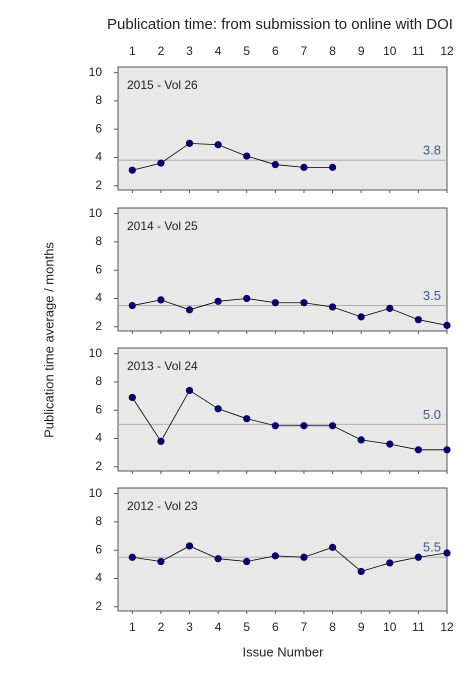 The height and width of the screenshot is (679, 472). I want to click on panel-label: 2014 - Vol 25, so click(162, 226).